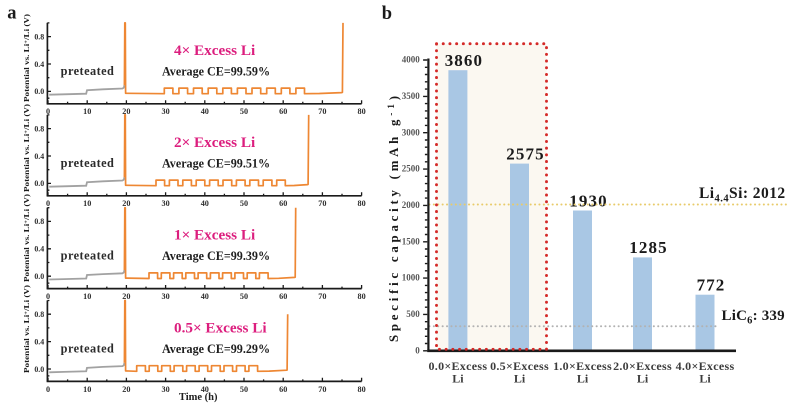 The height and width of the screenshot is (403, 800). Describe the element at coordinates (216, 71) in the screenshot. I see `svg-text: Average CE=99.59%` at that location.